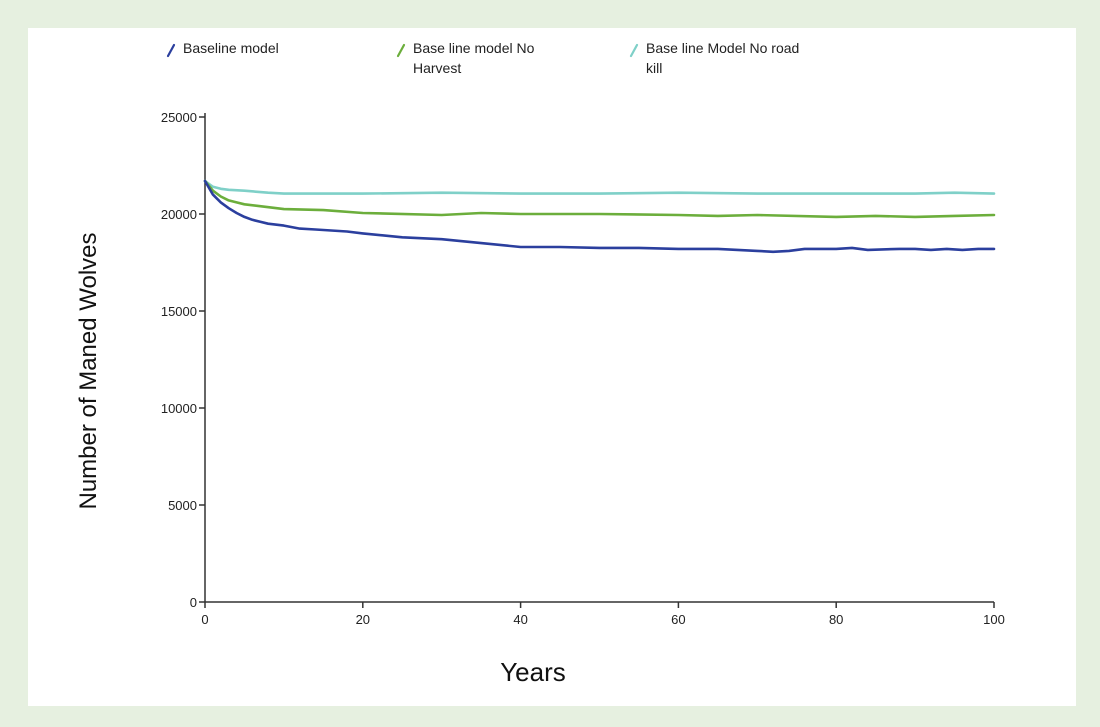 This screenshot has height=727, width=1100. What do you see at coordinates (474, 48) in the screenshot?
I see `legend-label-2: Base line model No` at bounding box center [474, 48].